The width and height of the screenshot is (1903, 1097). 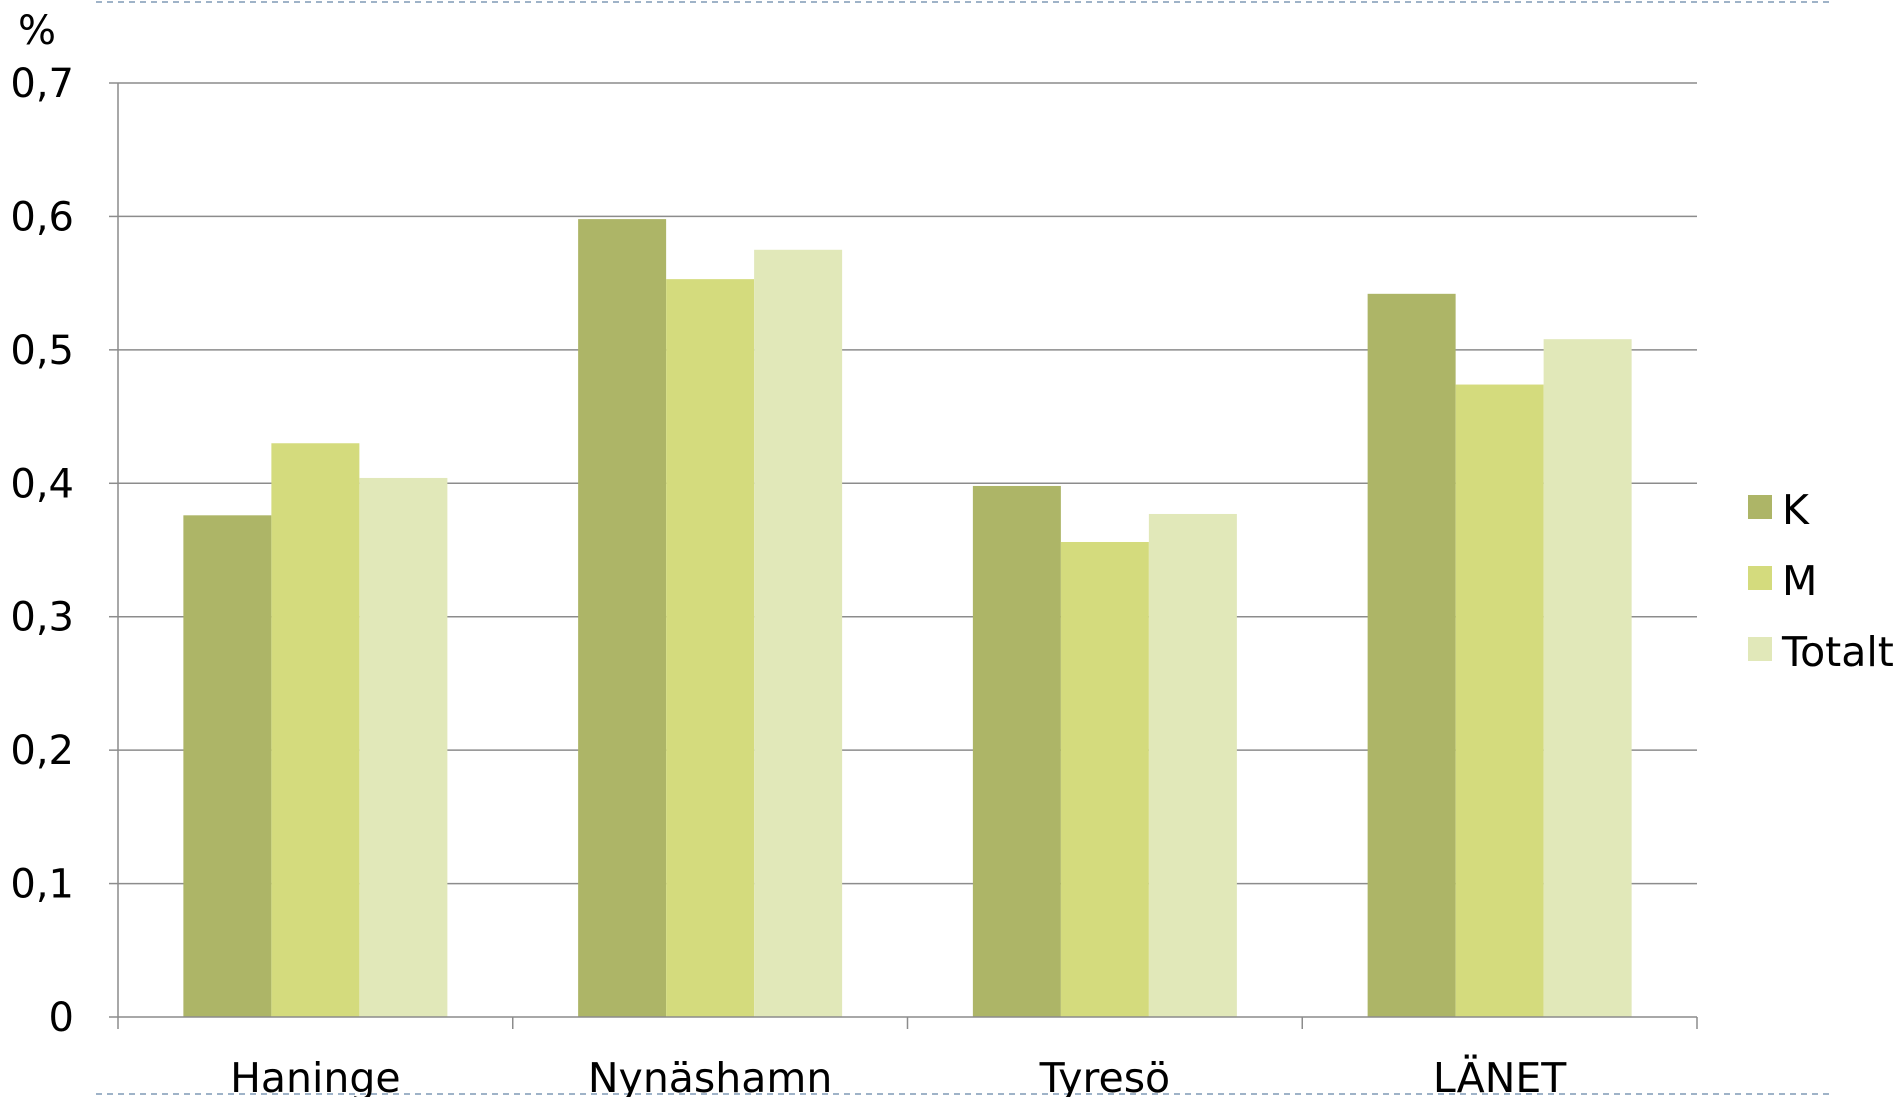 I want to click on y-tick-label: 0,6, so click(x=42, y=217).